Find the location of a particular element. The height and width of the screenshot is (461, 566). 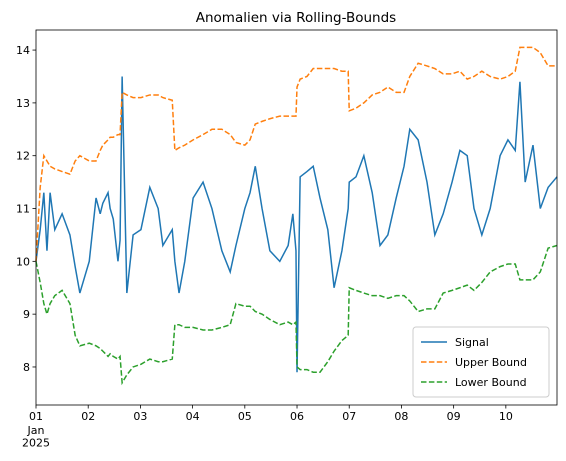

y-tick-label: 12 is located at coordinates (23, 156).